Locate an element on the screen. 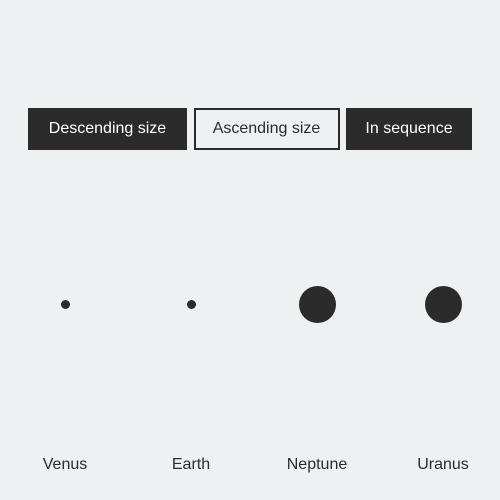  planet-uranus-label: Uranus is located at coordinates (443, 464).